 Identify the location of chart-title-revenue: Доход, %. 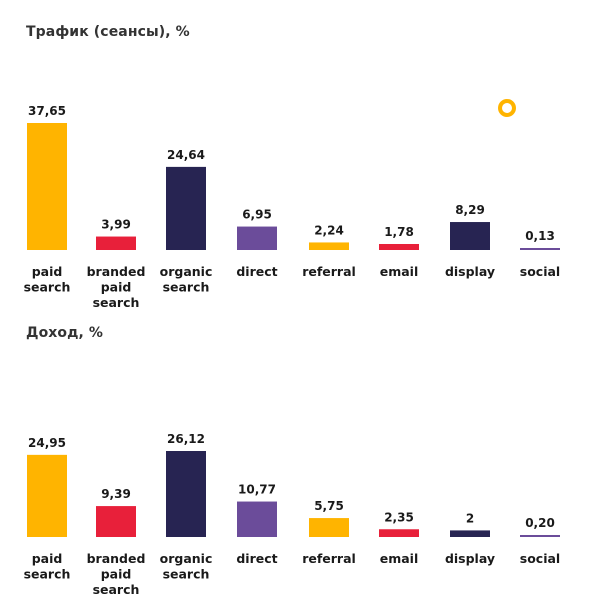
(65, 333).